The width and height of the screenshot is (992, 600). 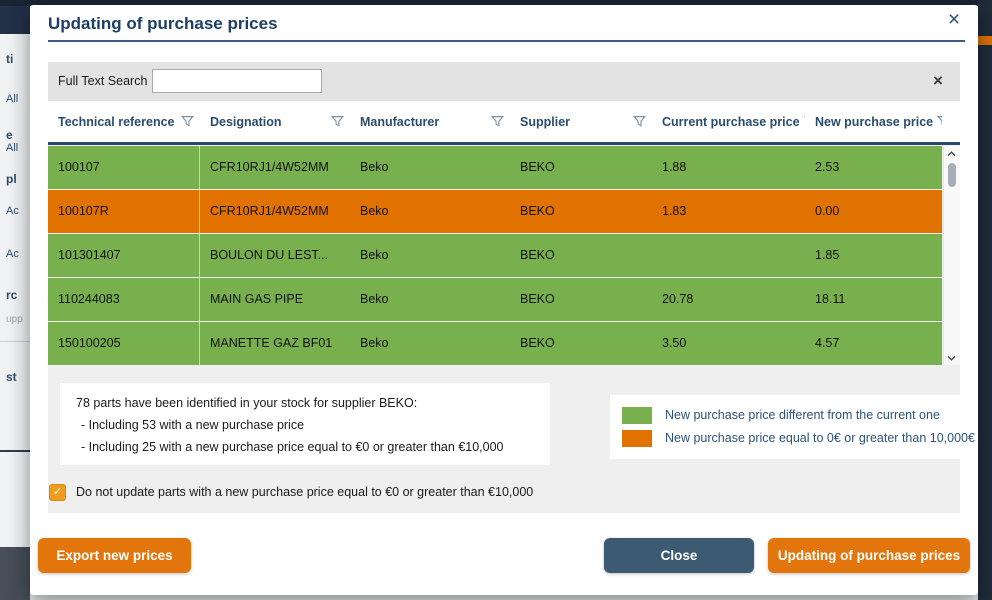 I want to click on background-fragment: st, so click(x=11, y=377).